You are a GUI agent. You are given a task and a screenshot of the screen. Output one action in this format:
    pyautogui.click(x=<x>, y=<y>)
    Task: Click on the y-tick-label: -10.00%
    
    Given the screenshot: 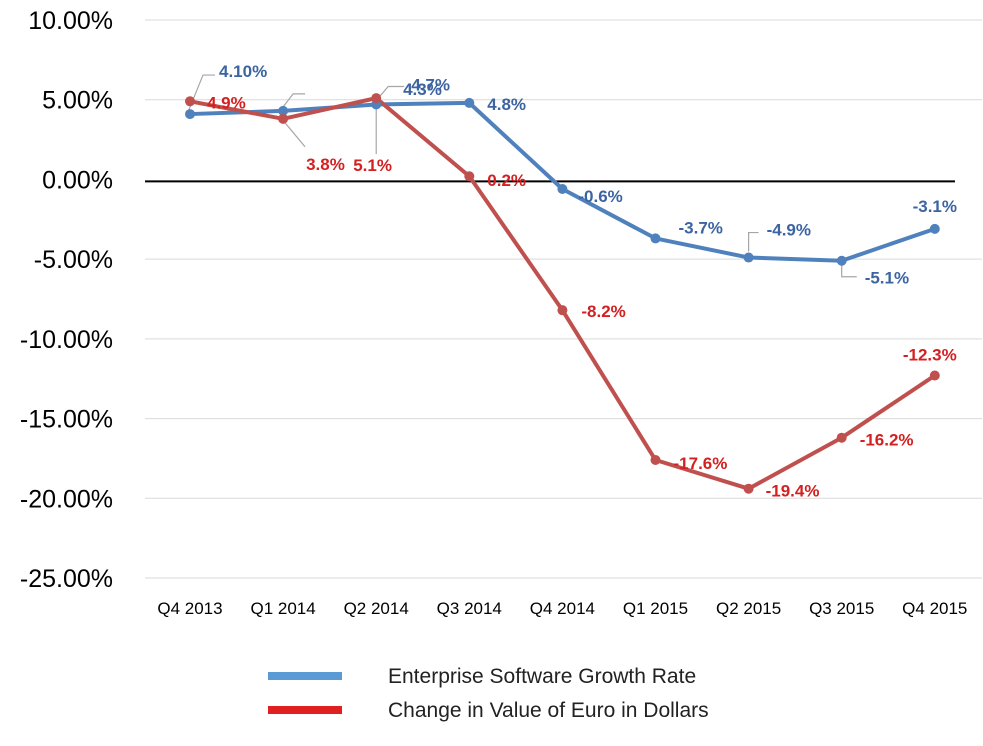 What is the action you would take?
    pyautogui.click(x=66, y=340)
    